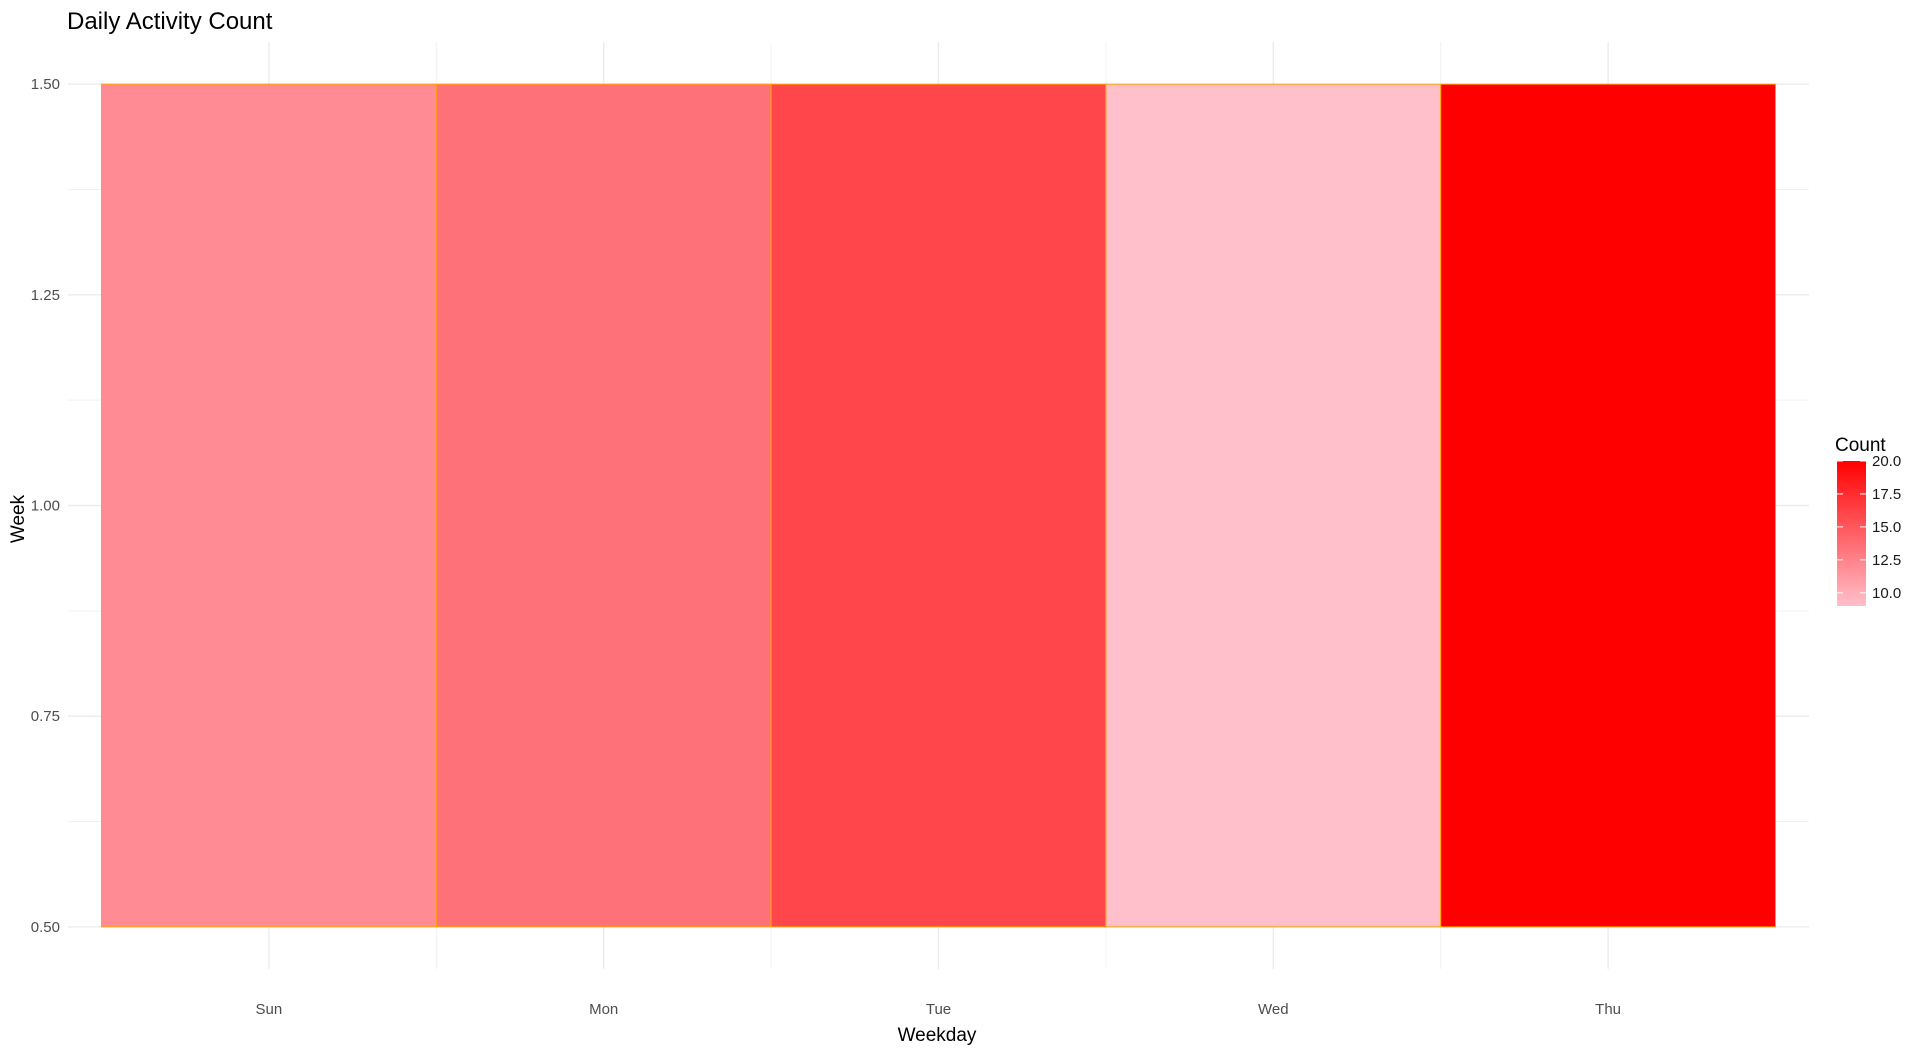 The height and width of the screenshot is (1051, 1919). Describe the element at coordinates (1608, 505) in the screenshot. I see `heatmap-tile-thu` at that location.